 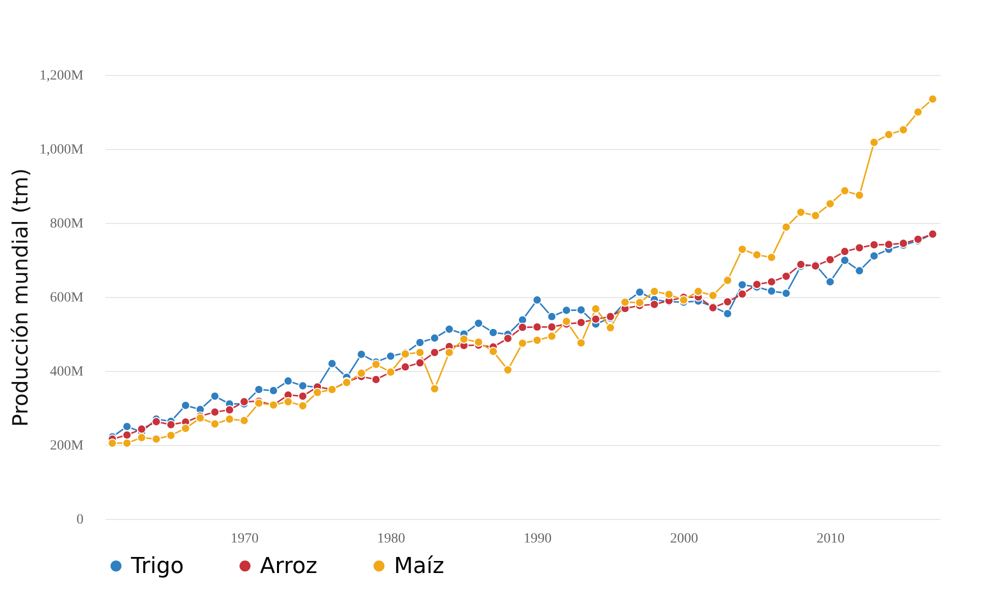 What do you see at coordinates (157, 566) in the screenshot?
I see `legend-label: Trigo` at bounding box center [157, 566].